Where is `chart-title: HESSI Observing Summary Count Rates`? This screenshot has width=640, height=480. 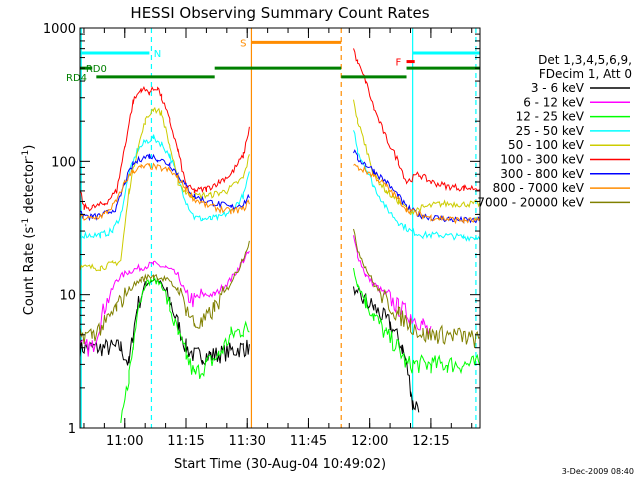
chart-title: HESSI Observing Summary Count Rates is located at coordinates (279, 13).